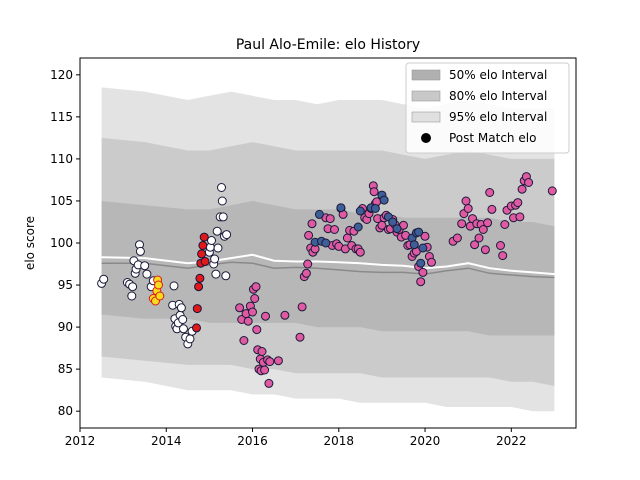 The image size is (640, 480). I want to click on y-tick-label: 110, so click(61, 159).